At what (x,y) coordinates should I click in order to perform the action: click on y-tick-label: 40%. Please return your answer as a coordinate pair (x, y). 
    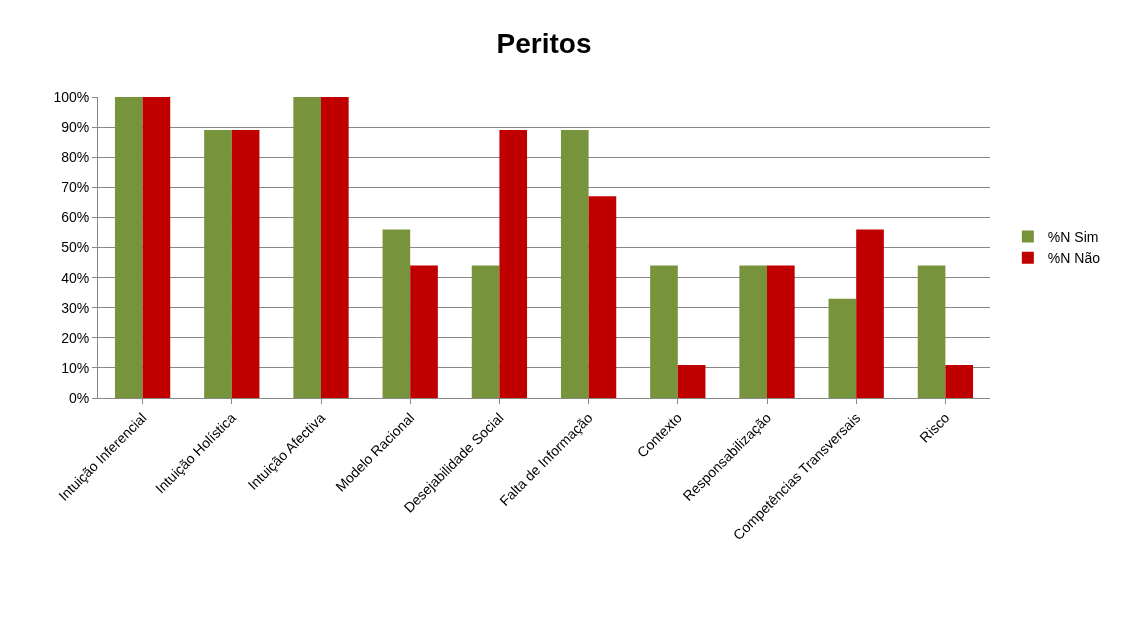
    Looking at the image, I should click on (75, 277).